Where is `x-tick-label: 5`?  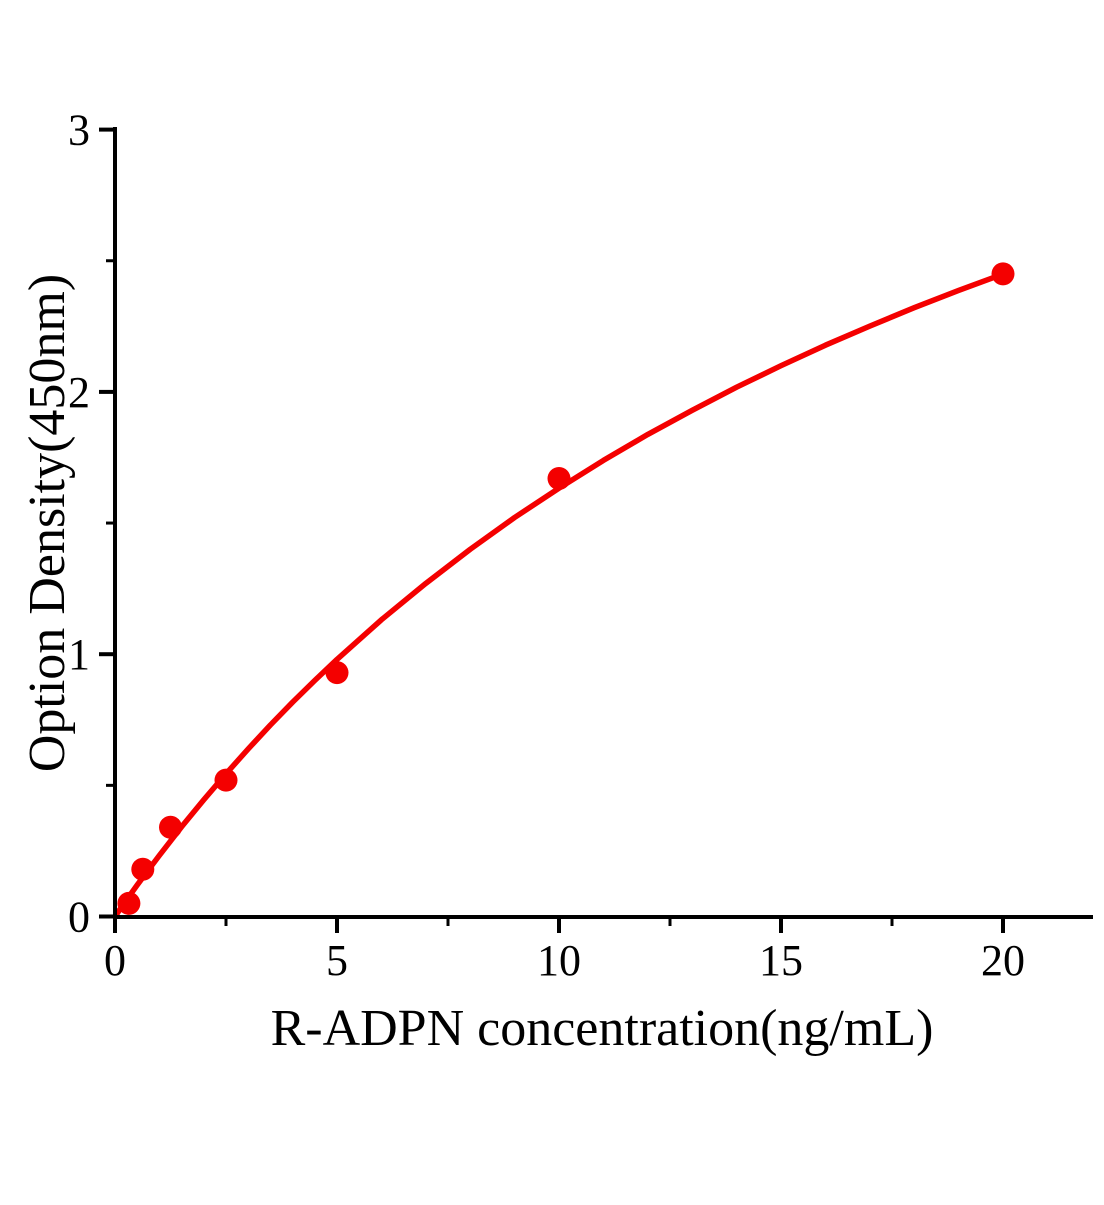
x-tick-label: 5 is located at coordinates (337, 960).